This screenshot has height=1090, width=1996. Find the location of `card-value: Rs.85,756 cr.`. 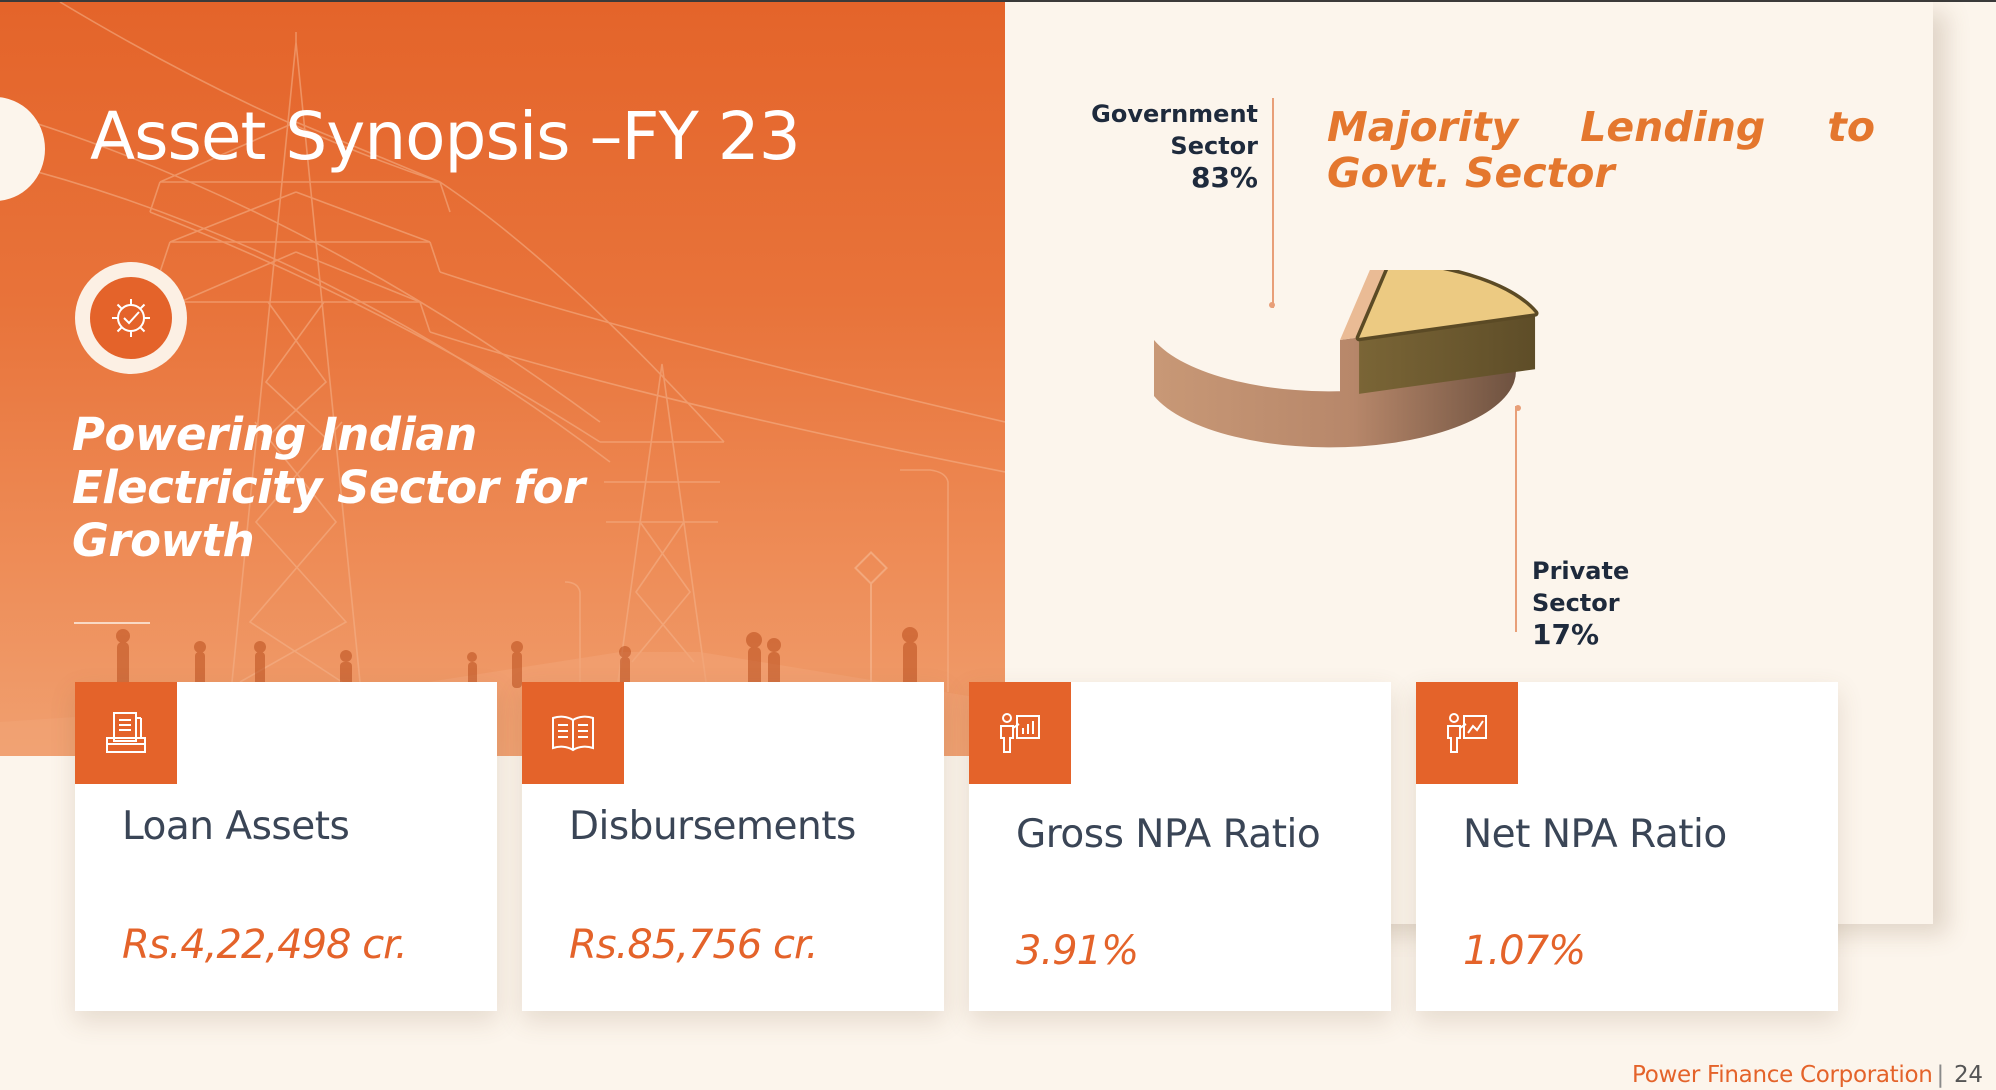

card-value: Rs.85,756 cr. is located at coordinates (694, 945).